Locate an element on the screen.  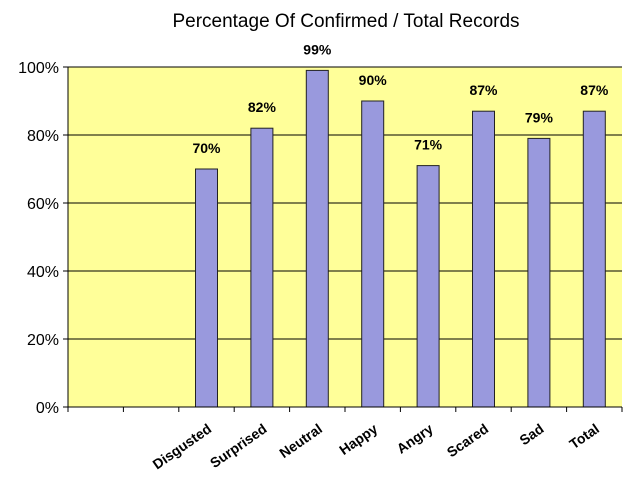
bar-happy is located at coordinates (373, 254).